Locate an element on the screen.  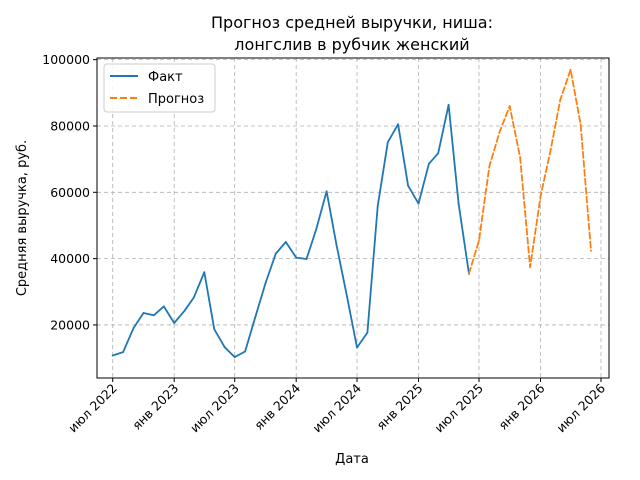
chart-title-line-1: Прогноз средней выручки, ниша: is located at coordinates (352, 22).